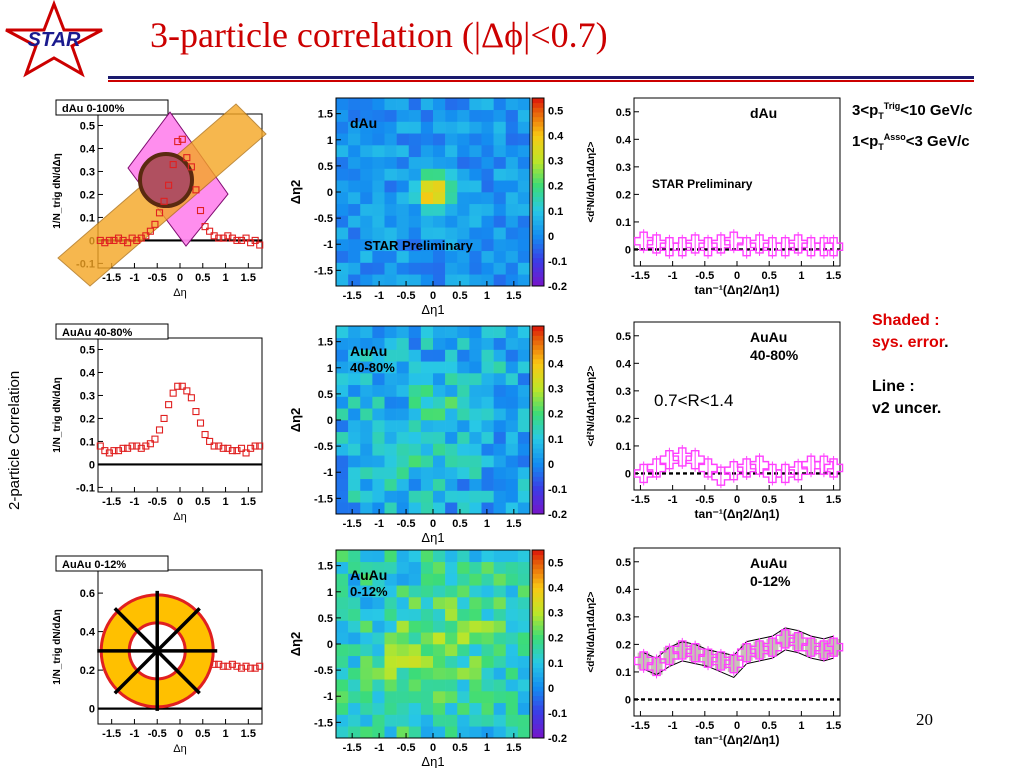 The image size is (1024, 768). Describe the element at coordinates (555, 112) in the screenshot. I see `colorbar-tick-label: 0.5` at that location.